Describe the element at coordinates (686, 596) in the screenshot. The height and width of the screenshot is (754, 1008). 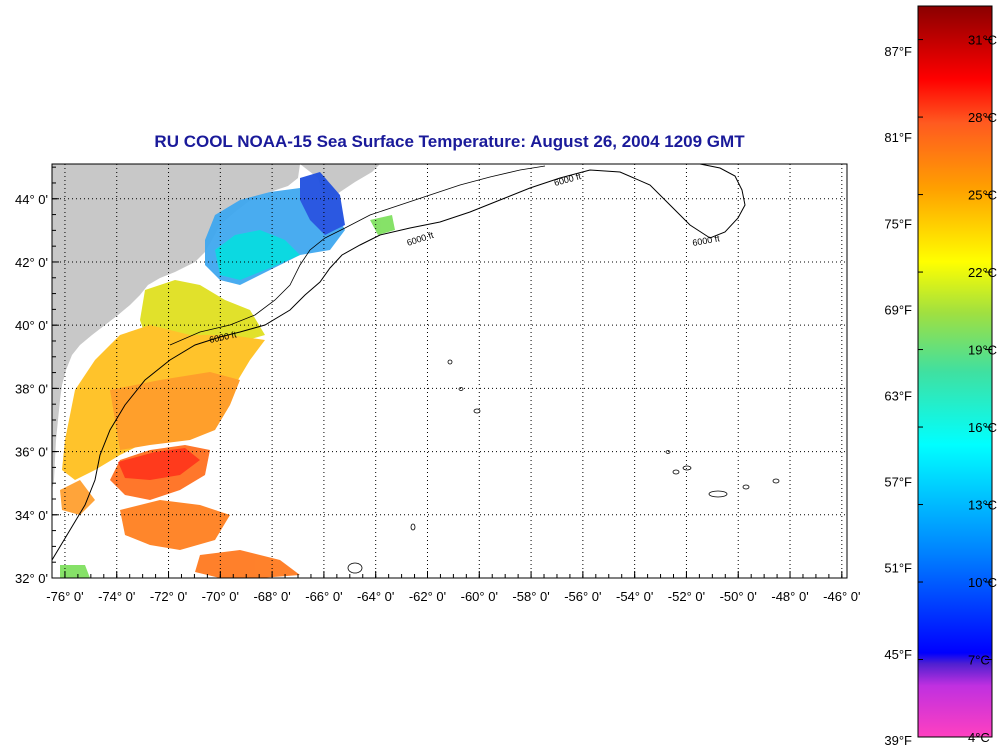
I see `x-tick-label: -52° 0'` at that location.